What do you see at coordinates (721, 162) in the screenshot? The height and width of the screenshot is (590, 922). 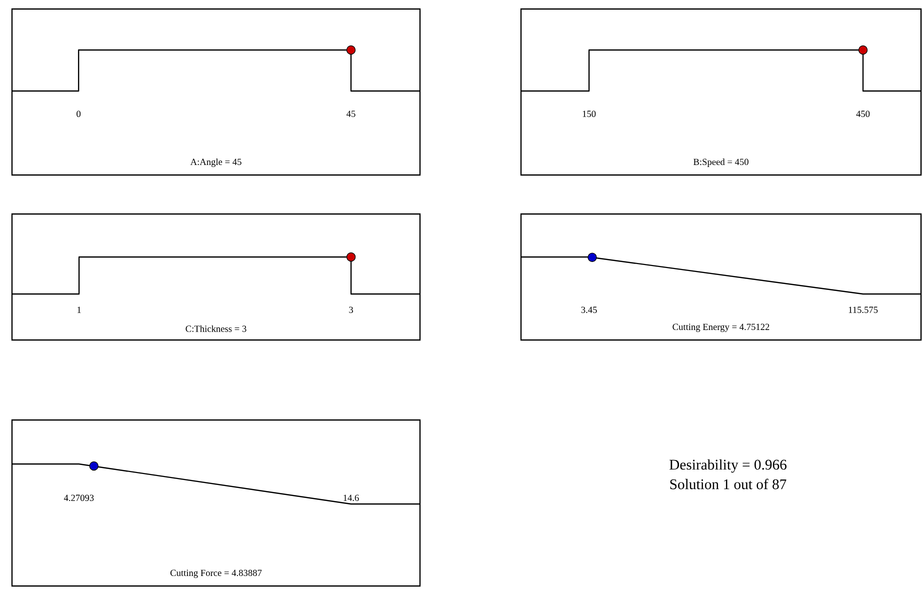 I see `x-axis-title: B:Speed = 450` at bounding box center [721, 162].